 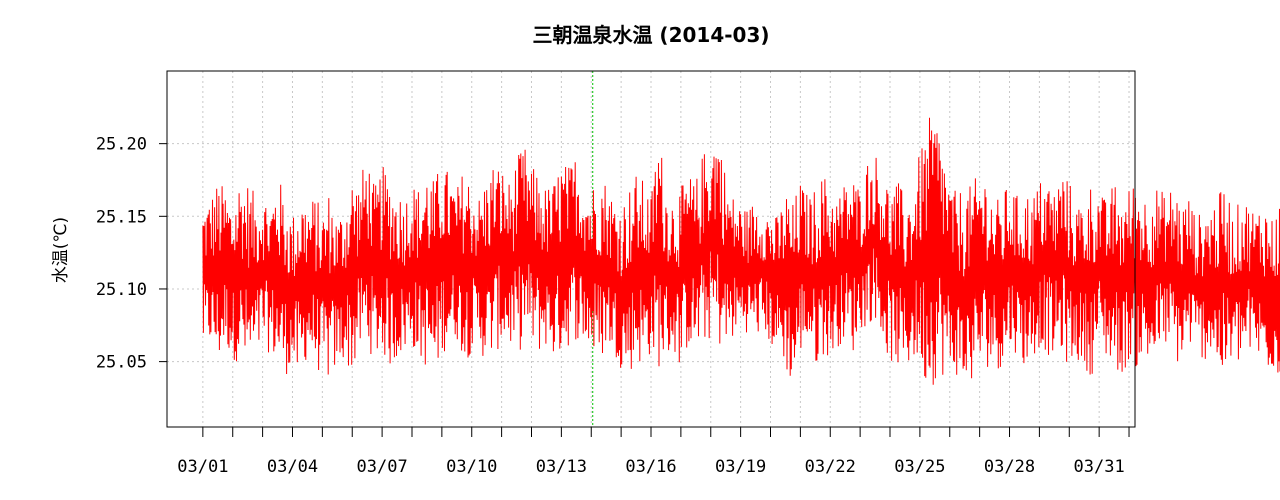 What do you see at coordinates (121, 145) in the screenshot?
I see `y-tick-label: 25.20` at bounding box center [121, 145].